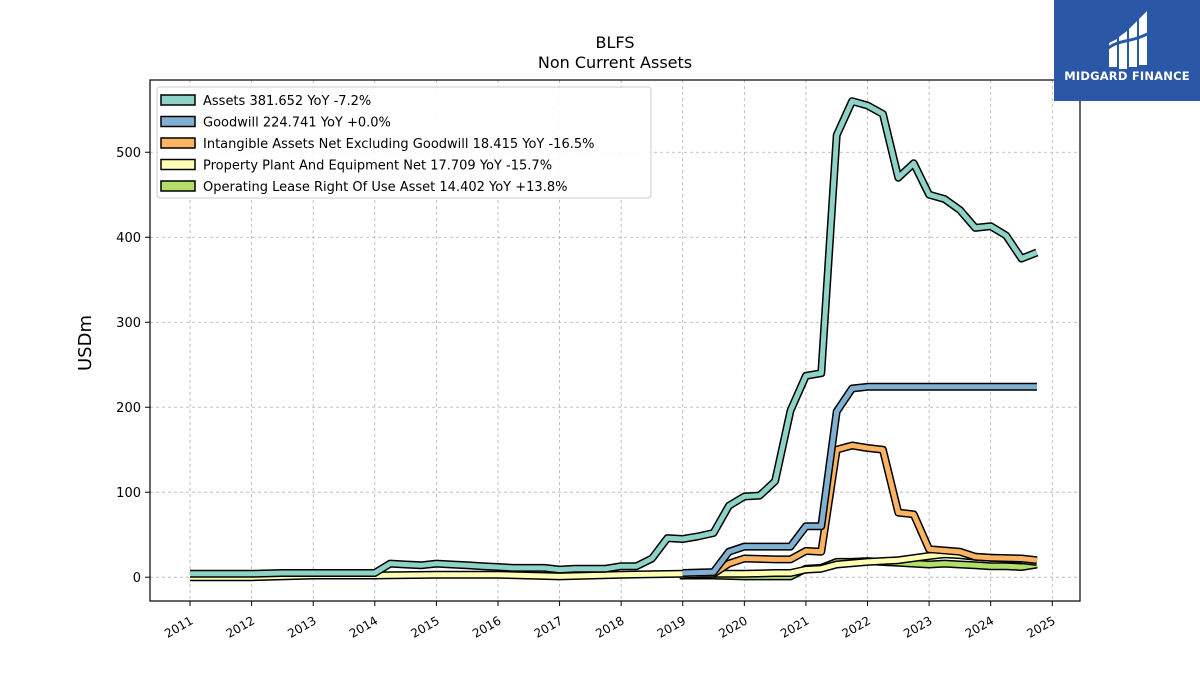 This screenshot has width=1200, height=675. What do you see at coordinates (671, 626) in the screenshot?
I see `x-tick-label: 2019` at bounding box center [671, 626].